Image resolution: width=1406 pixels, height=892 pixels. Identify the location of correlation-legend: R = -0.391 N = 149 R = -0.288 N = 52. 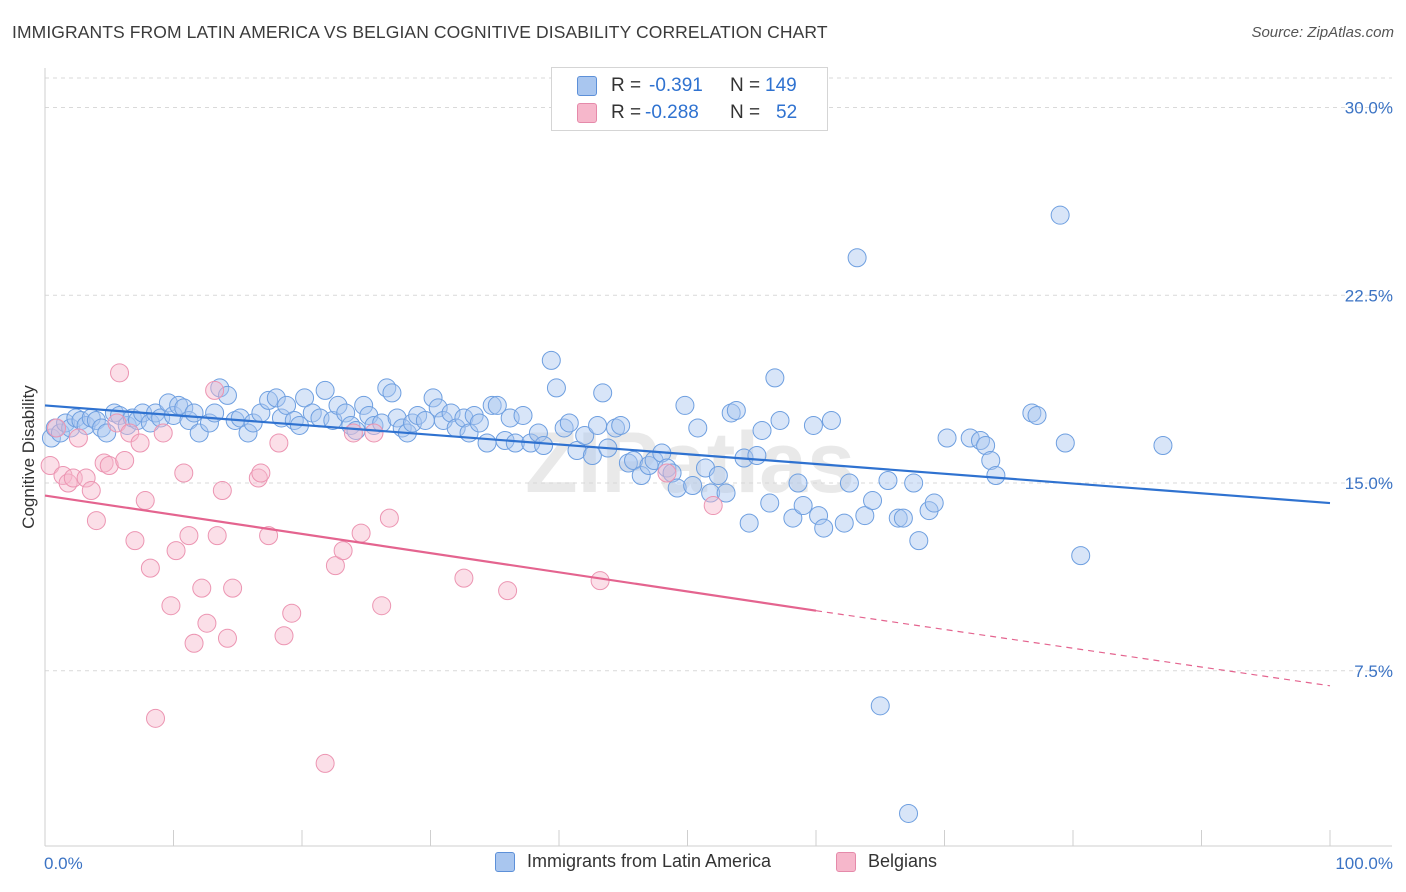
(689, 99).